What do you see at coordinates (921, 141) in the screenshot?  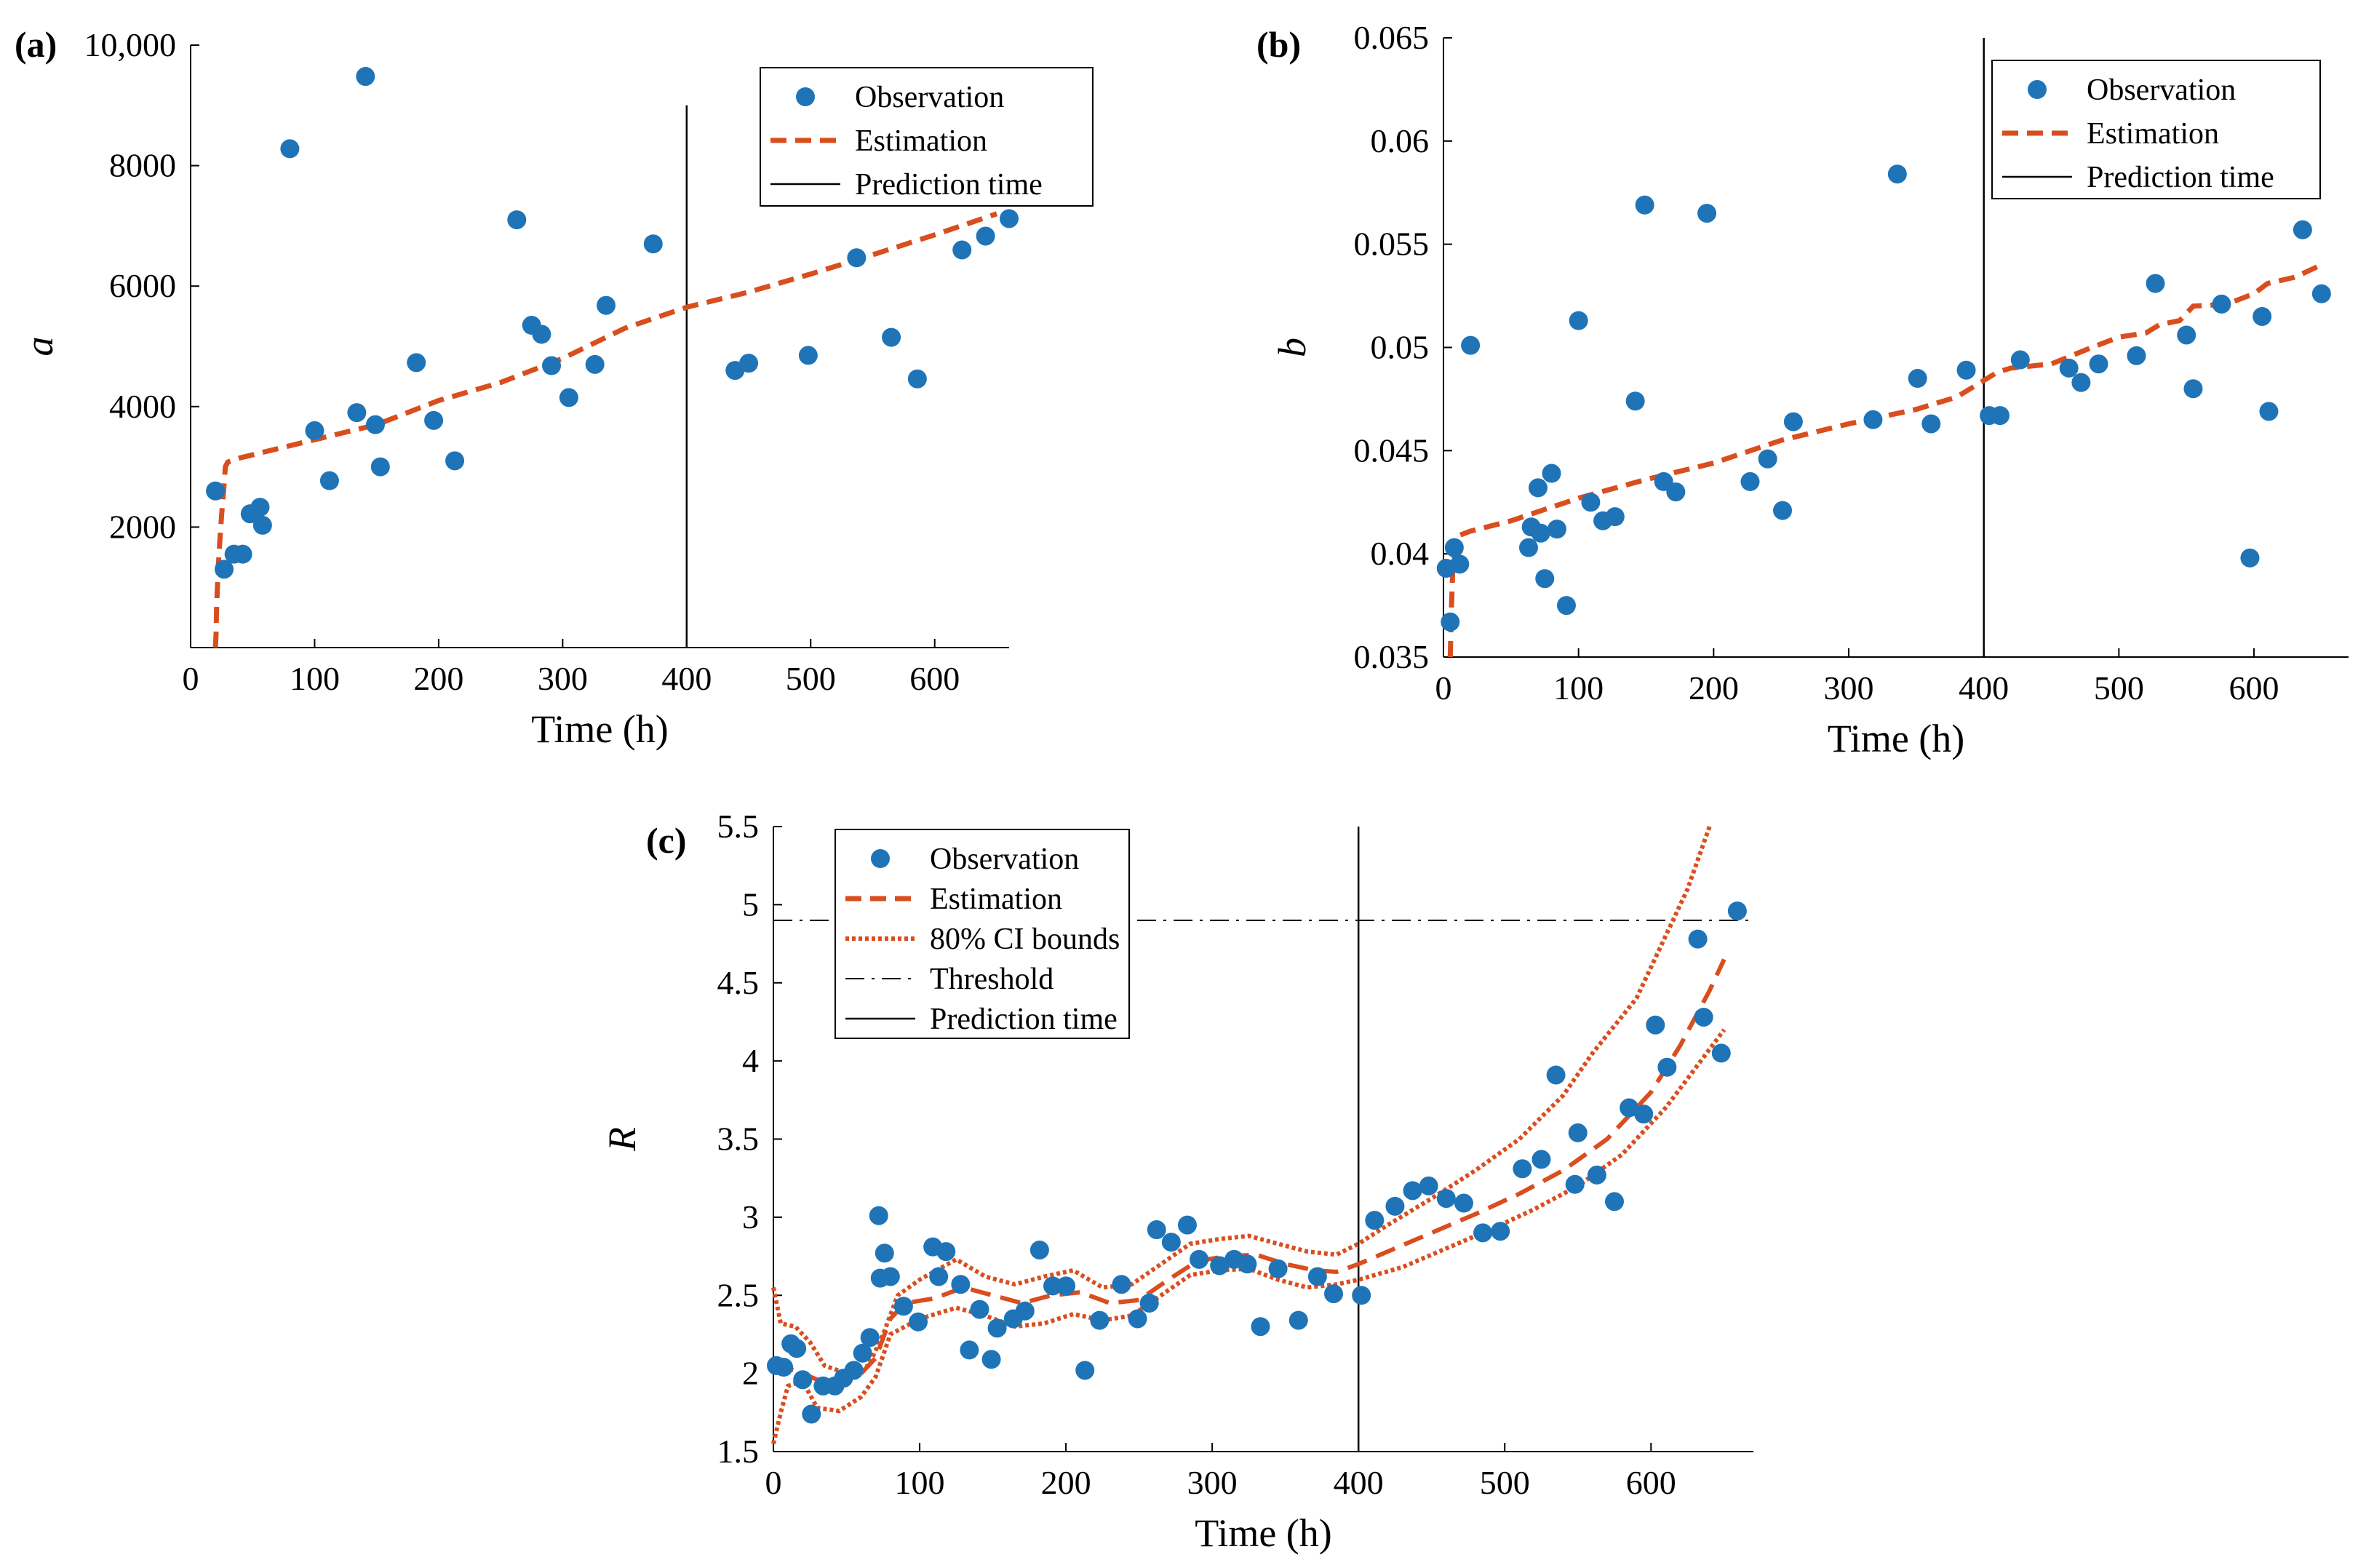 I see `legend-label: Estimation` at bounding box center [921, 141].